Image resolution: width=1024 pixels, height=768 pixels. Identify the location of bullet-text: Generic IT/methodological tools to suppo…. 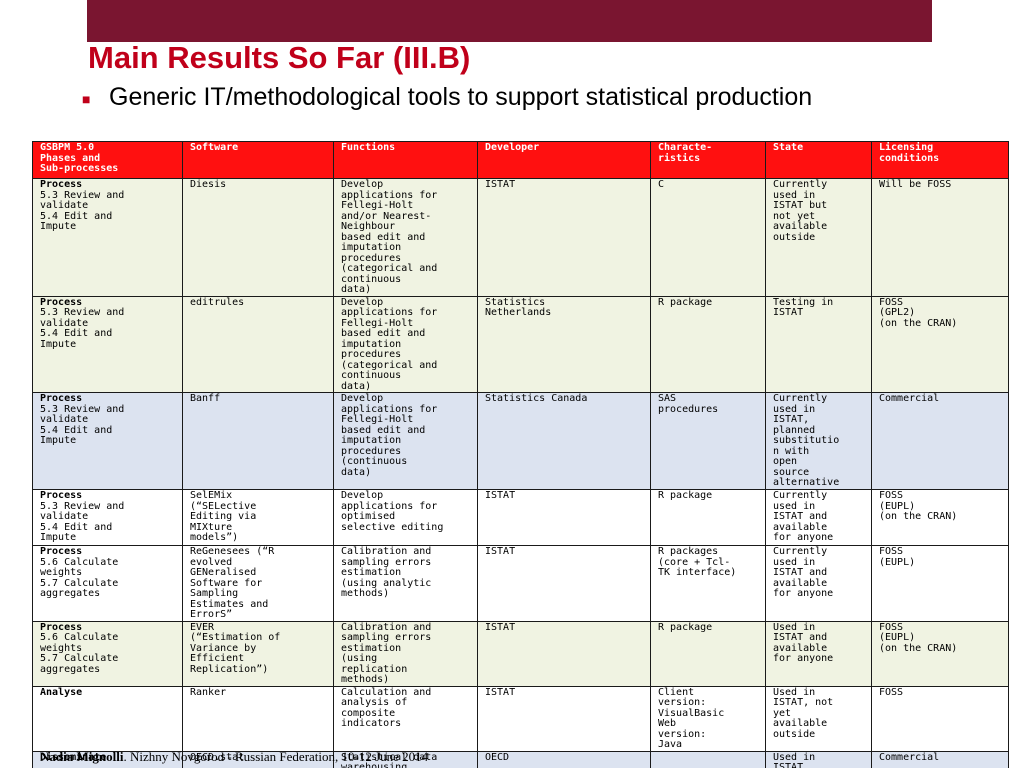
(461, 97).